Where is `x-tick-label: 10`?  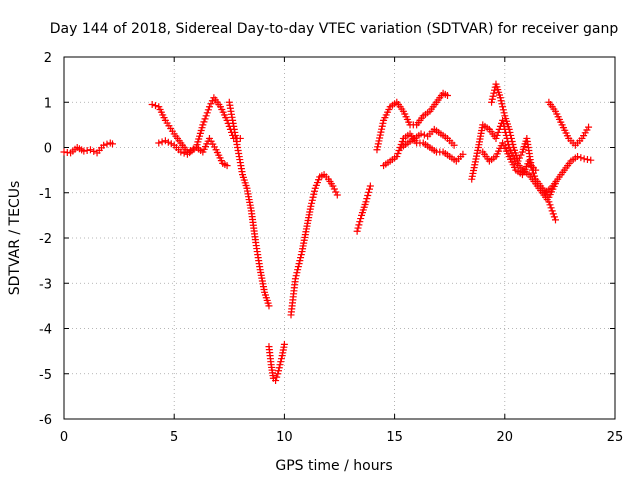
x-tick-label: 10 is located at coordinates (284, 437).